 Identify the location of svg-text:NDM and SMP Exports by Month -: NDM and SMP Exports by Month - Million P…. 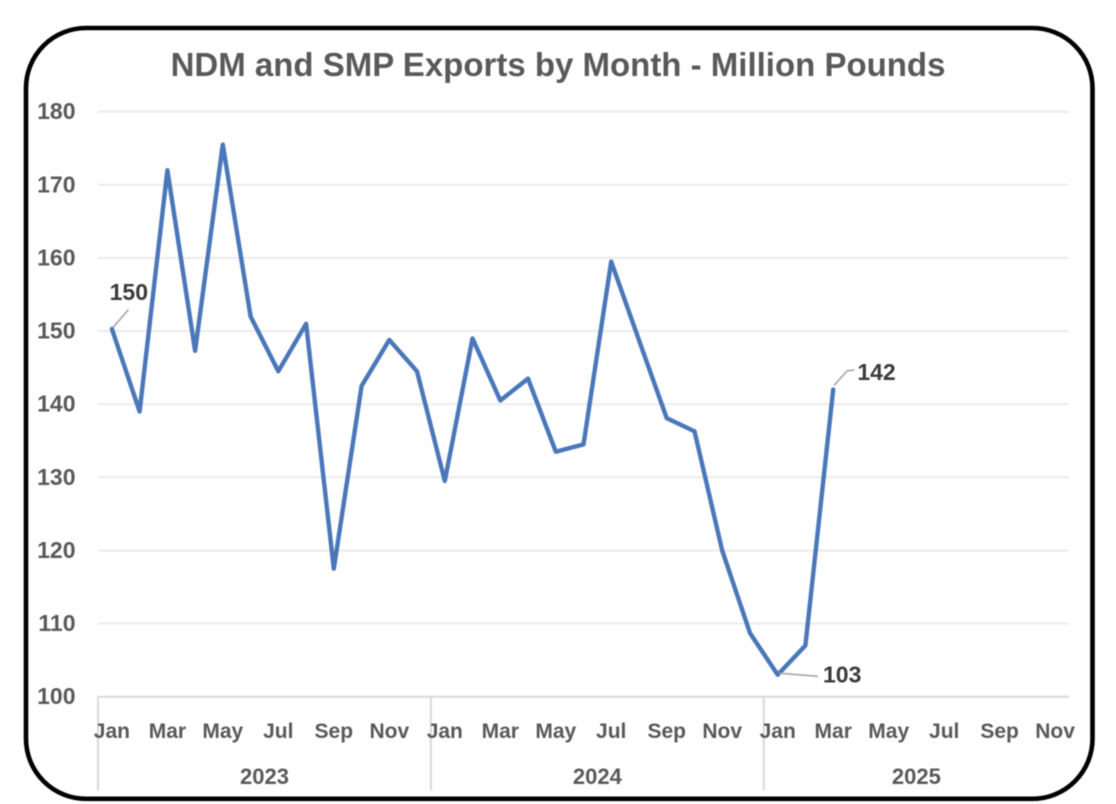
(558, 64).